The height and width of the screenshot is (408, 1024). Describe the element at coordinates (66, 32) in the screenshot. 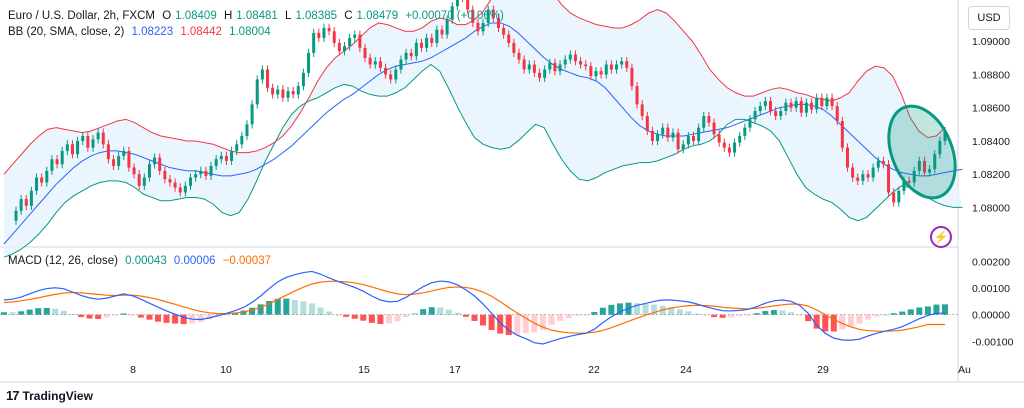

I see `bb-label: BB (20, SMA, close, 2)` at that location.